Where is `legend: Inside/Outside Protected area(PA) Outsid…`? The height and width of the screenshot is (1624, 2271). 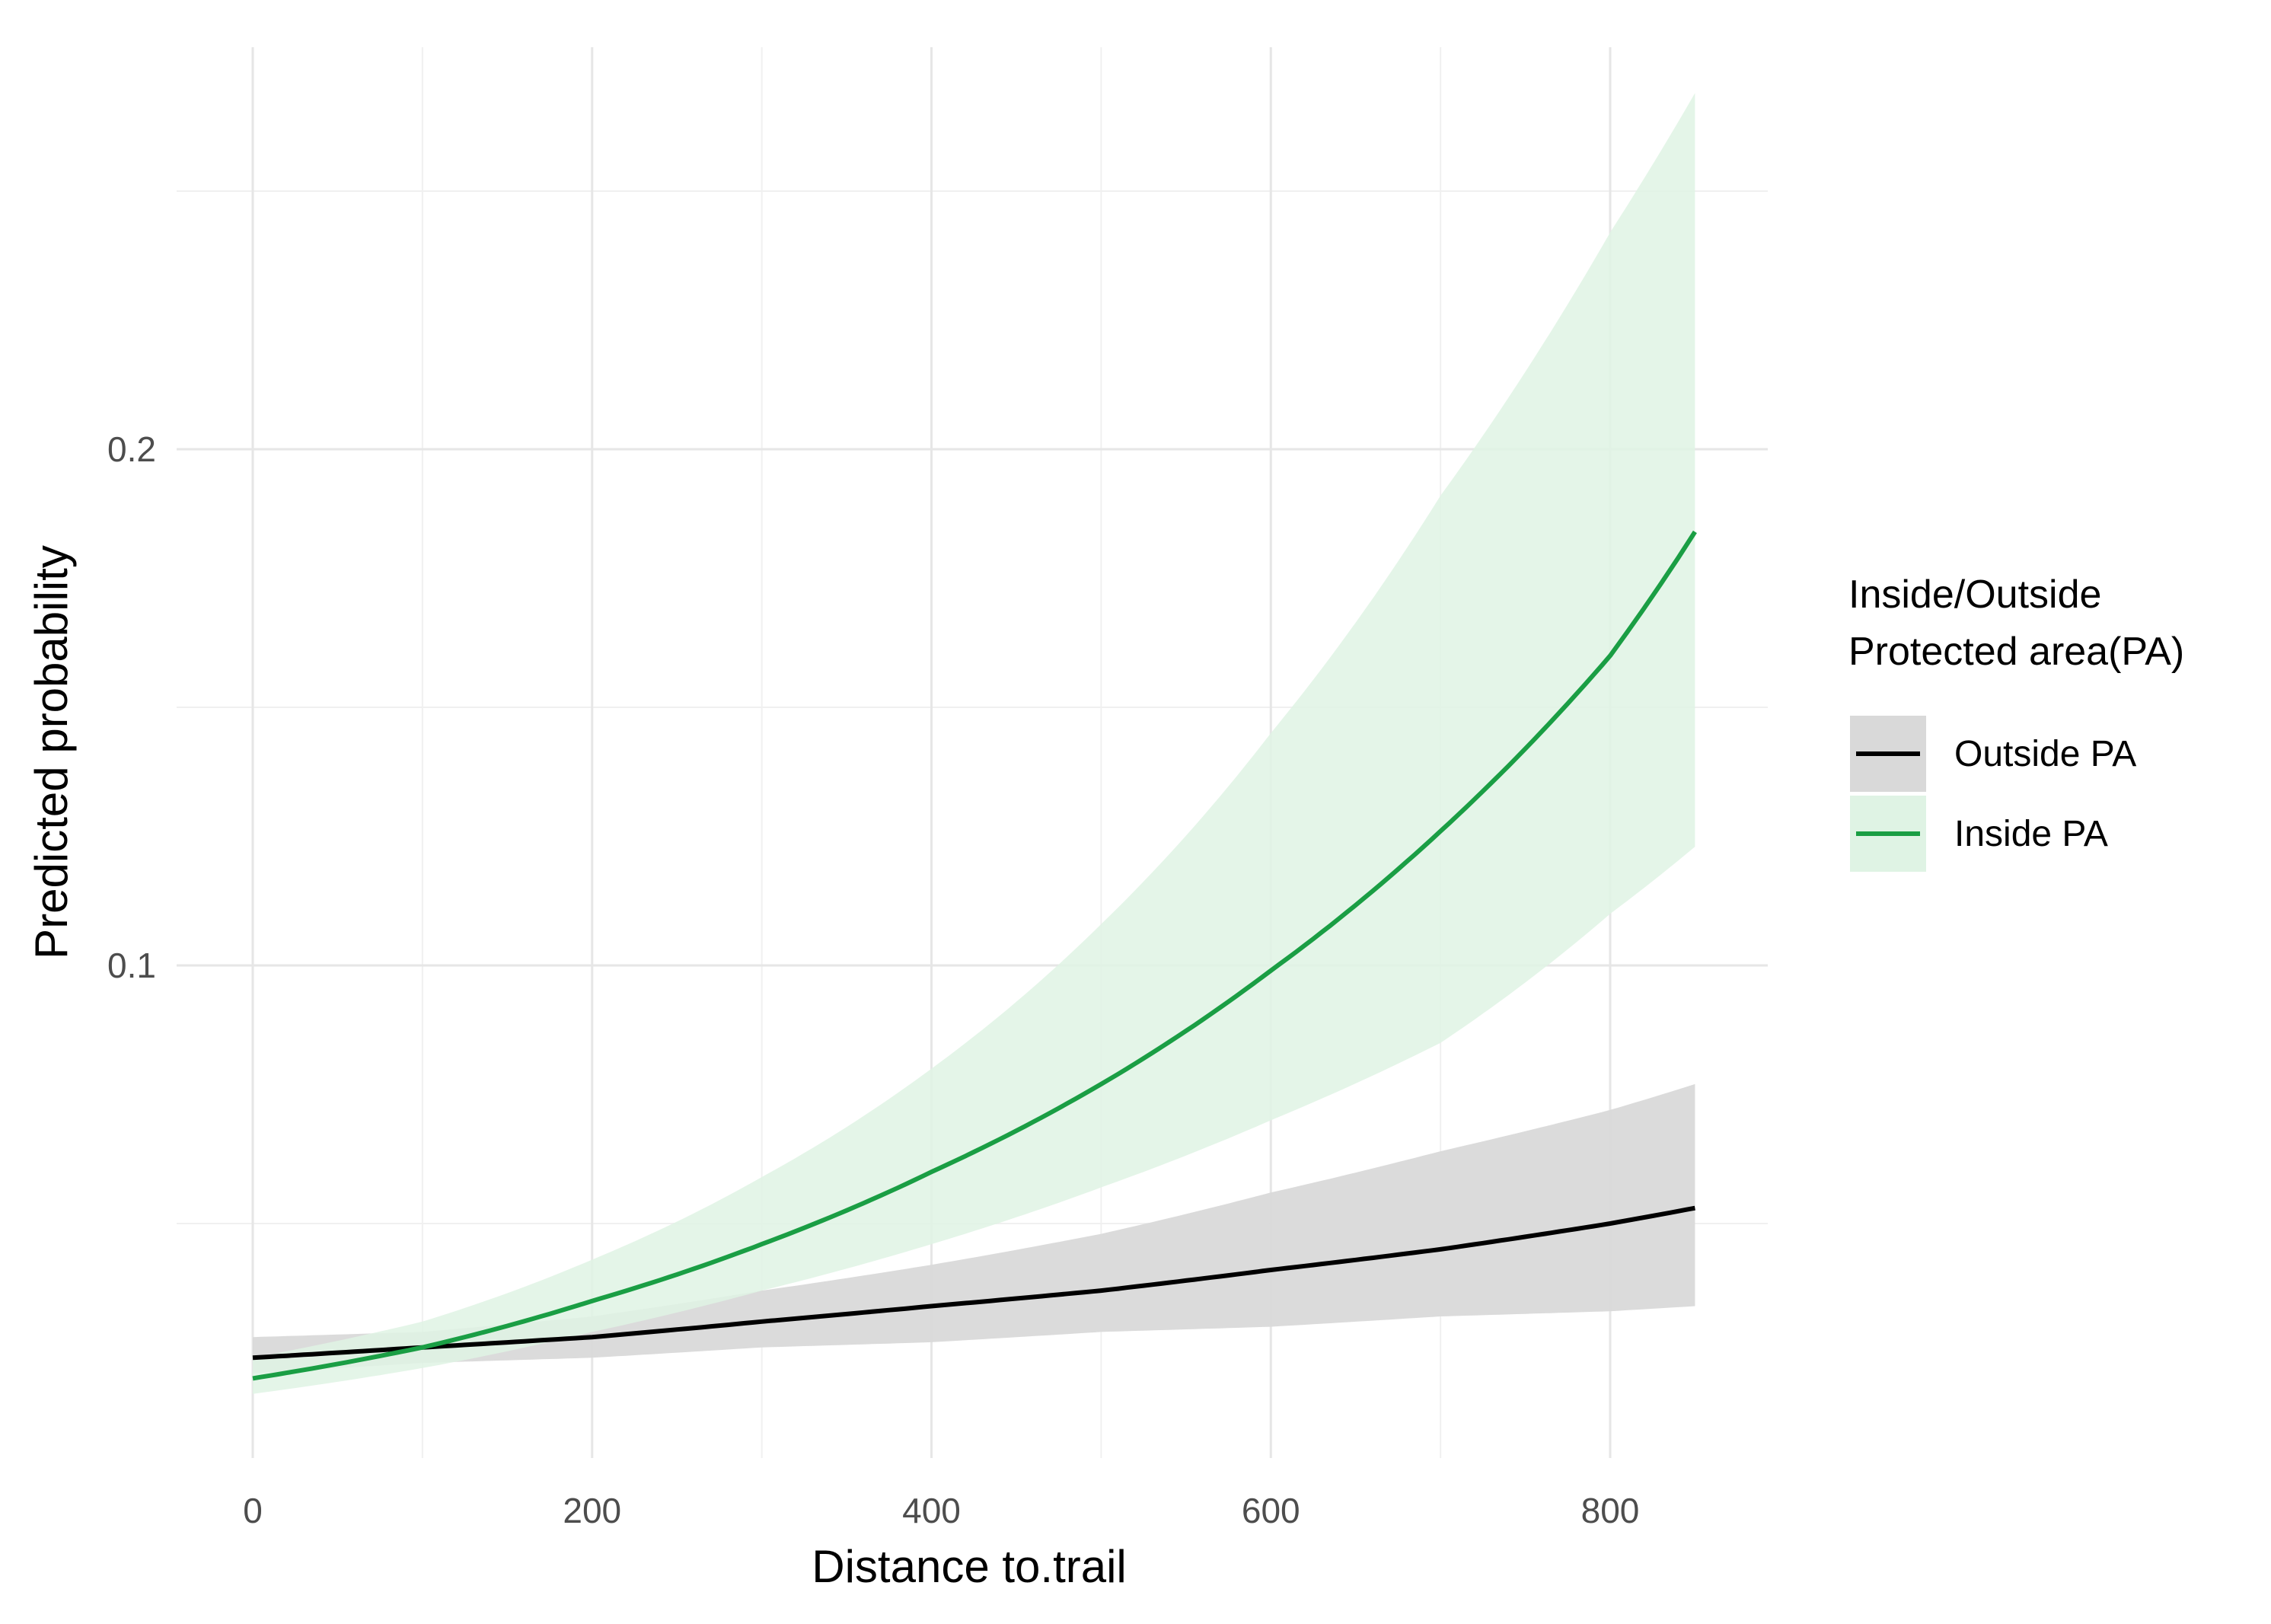
legend: Inside/Outside Protected area(PA) Outsid… is located at coordinates (2016, 722).